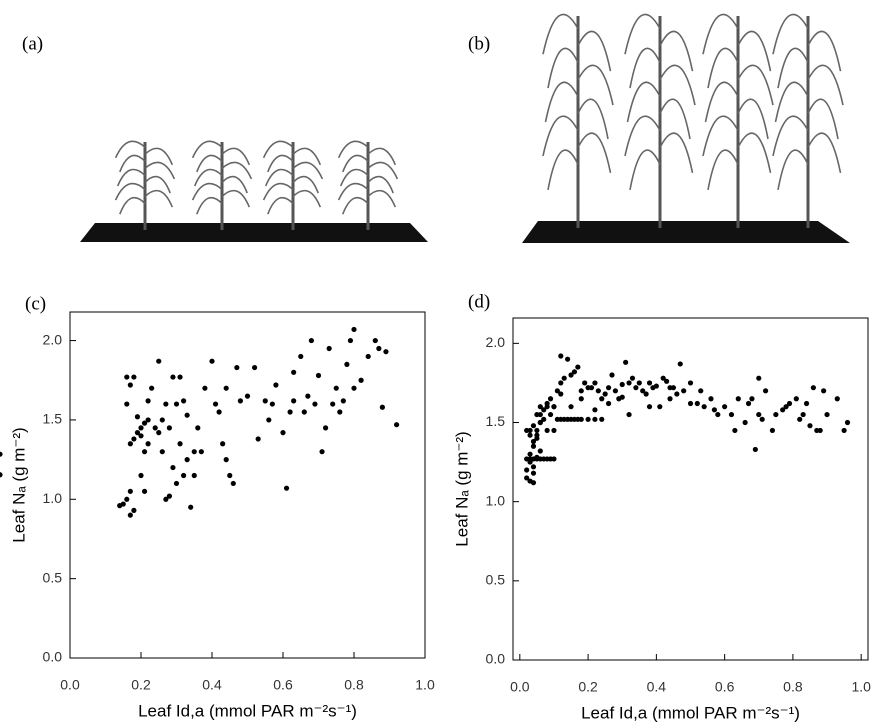 This screenshot has width=884, height=727. I want to click on ground, so click(254, 232).